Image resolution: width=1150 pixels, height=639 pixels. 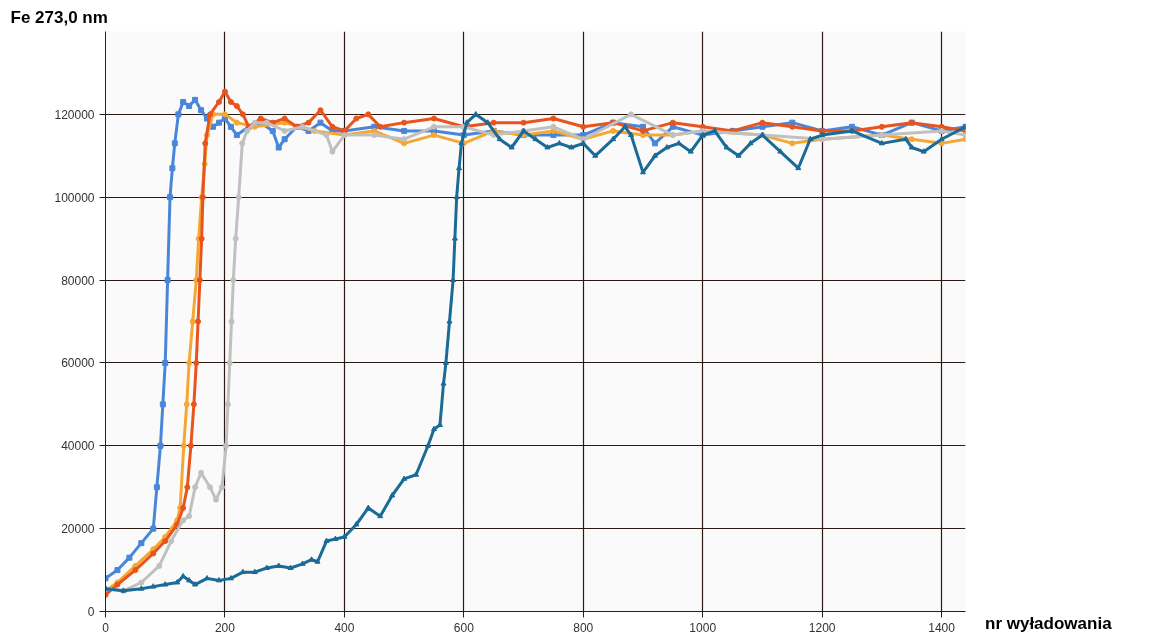 What do you see at coordinates (942, 627) in the screenshot?
I see `x-tick-label: 1400` at bounding box center [942, 627].